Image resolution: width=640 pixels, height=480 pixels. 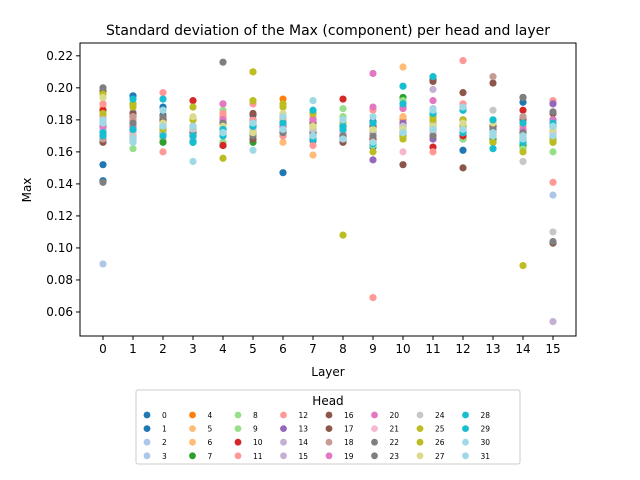 I want to click on y-tick-label: 0.06, so click(x=59, y=312).